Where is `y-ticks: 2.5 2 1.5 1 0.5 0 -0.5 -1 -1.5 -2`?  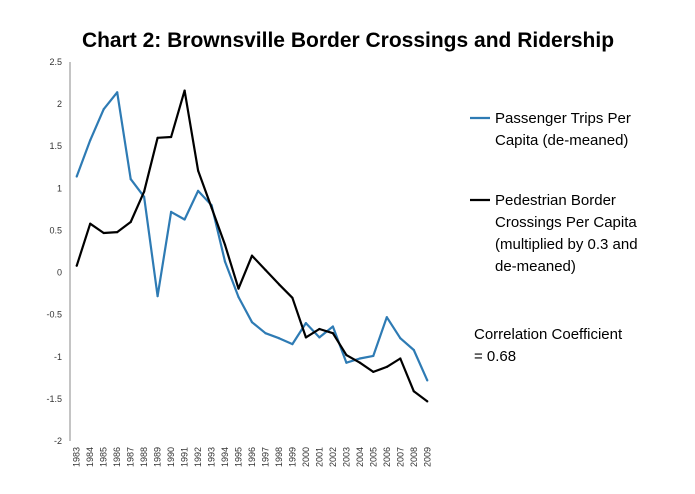 y-ticks: 2.5 2 1.5 1 0.5 0 -0.5 -1 -1.5 -2 is located at coordinates (54, 251).